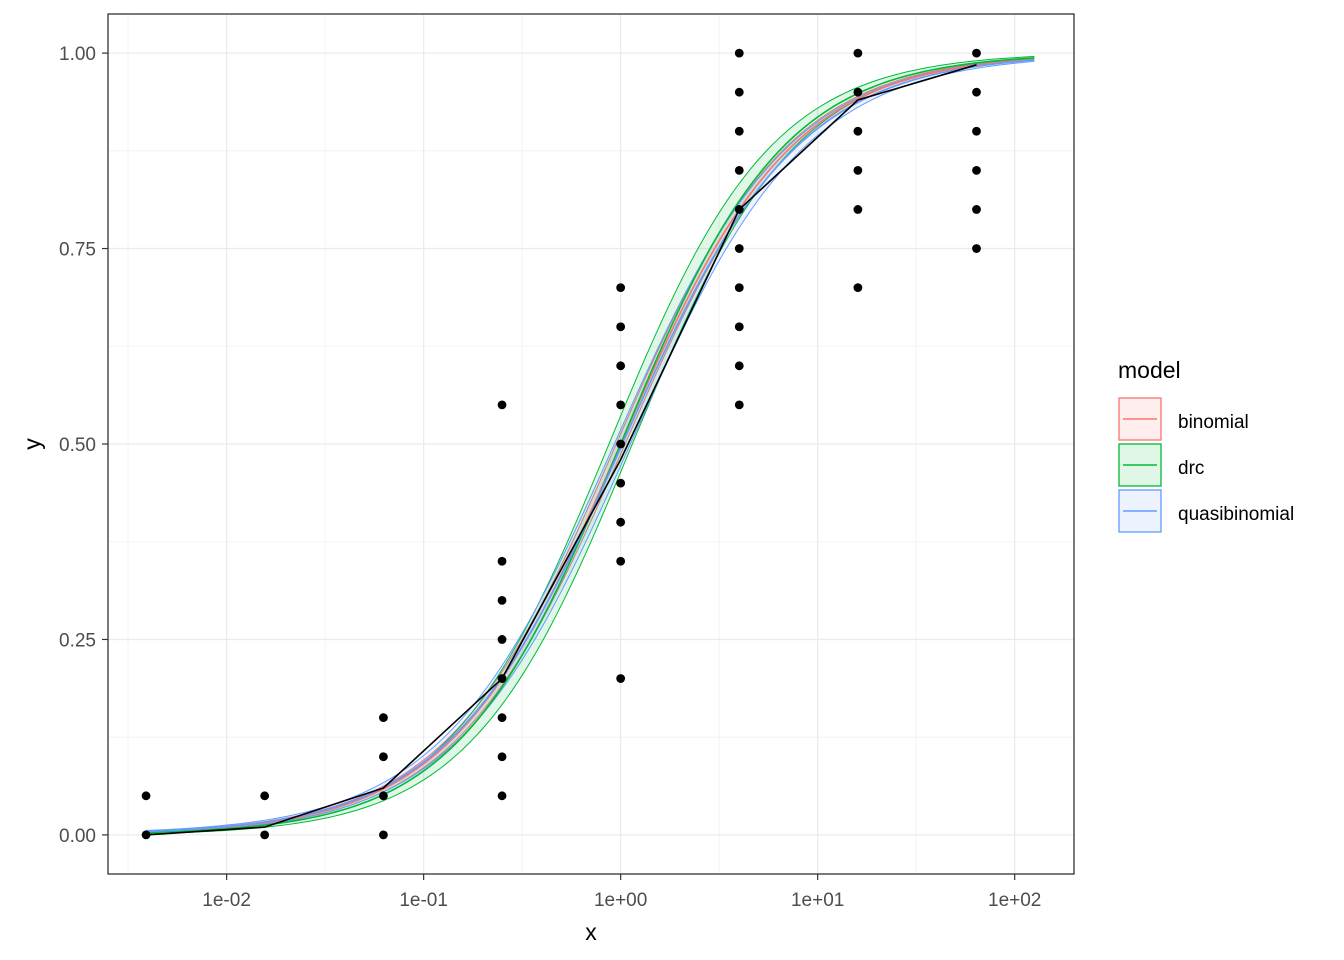 The width and height of the screenshot is (1344, 960). Describe the element at coordinates (77, 250) in the screenshot. I see `y-tick-label: 0.75` at that location.